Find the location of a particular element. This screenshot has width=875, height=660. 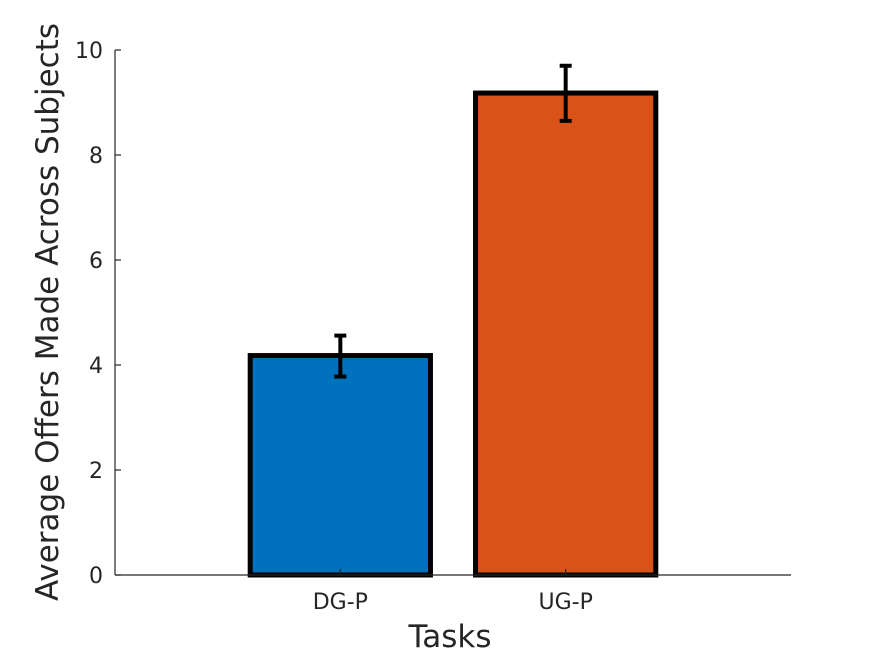

y-tick-label: 8 is located at coordinates (96, 156).